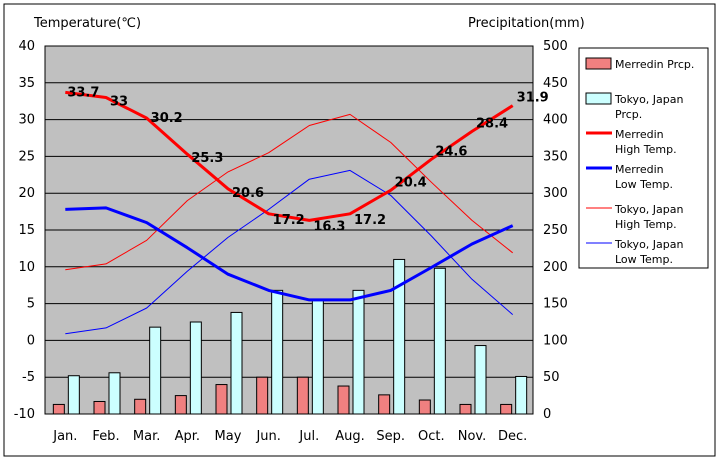 This screenshot has height=464, width=720. I want to click on x-tick-label: Nov., so click(472, 436).